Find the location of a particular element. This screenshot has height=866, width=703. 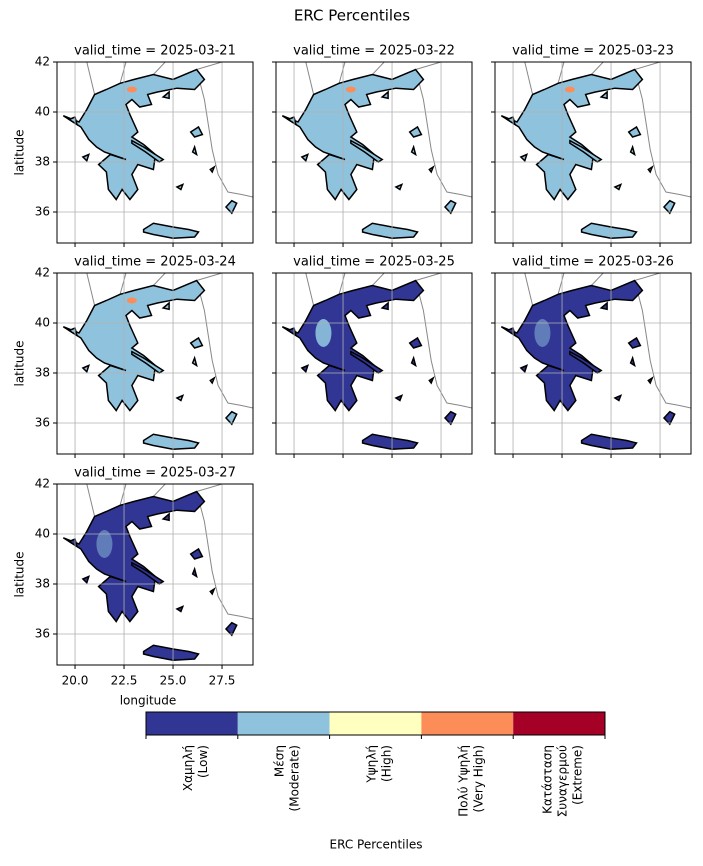

colorbar-frame is located at coordinates (375, 723).